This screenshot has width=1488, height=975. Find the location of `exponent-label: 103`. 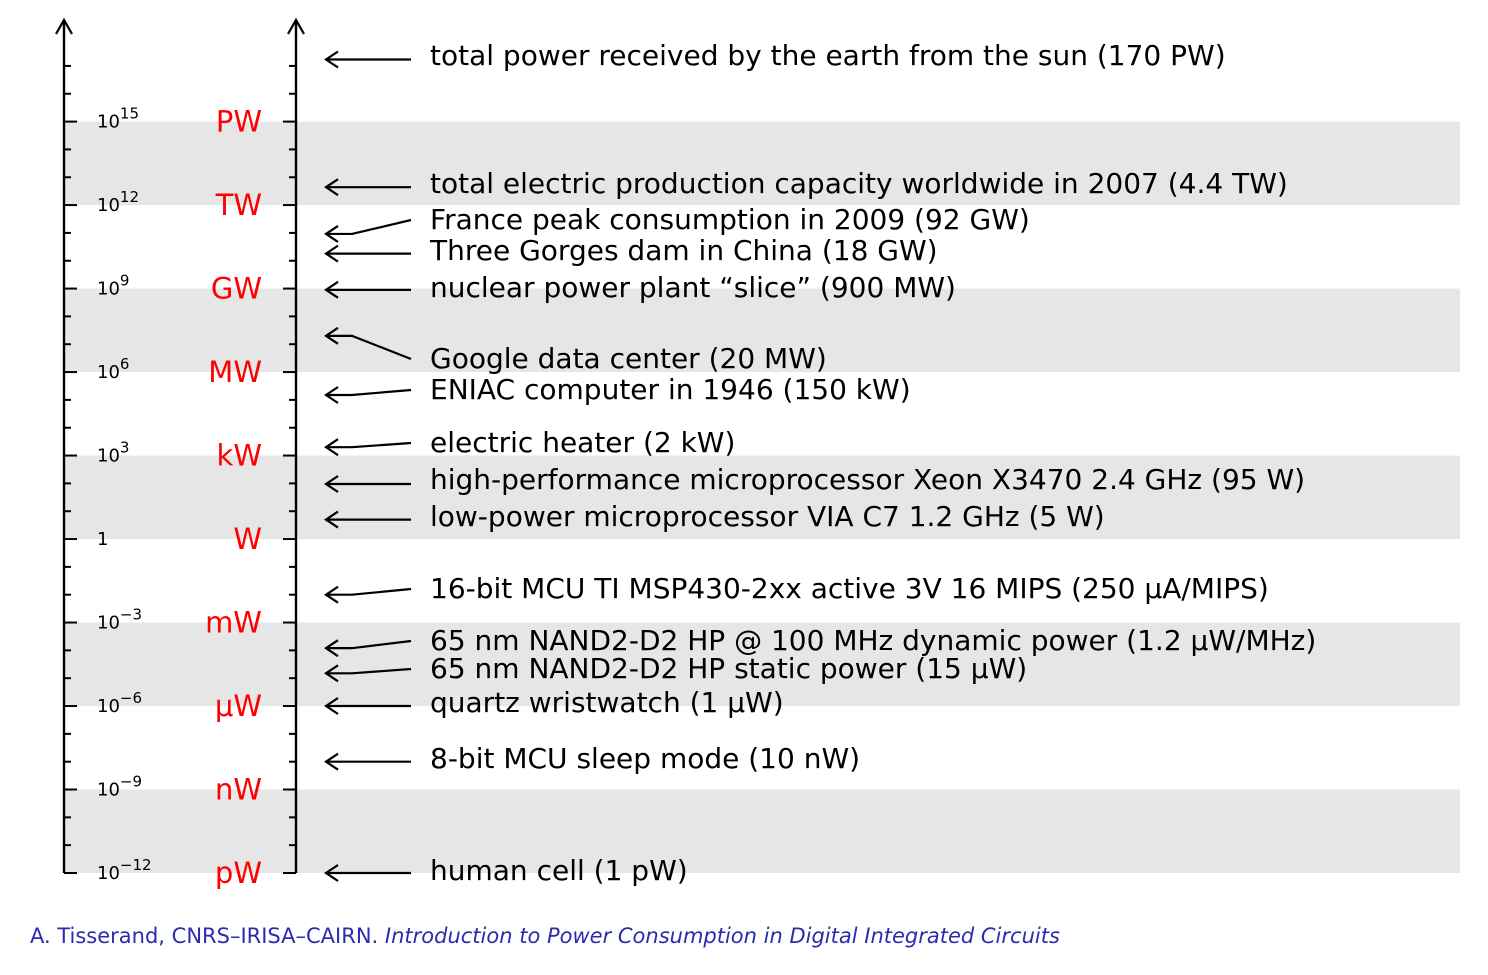

exponent-label: 103 is located at coordinates (113, 453).